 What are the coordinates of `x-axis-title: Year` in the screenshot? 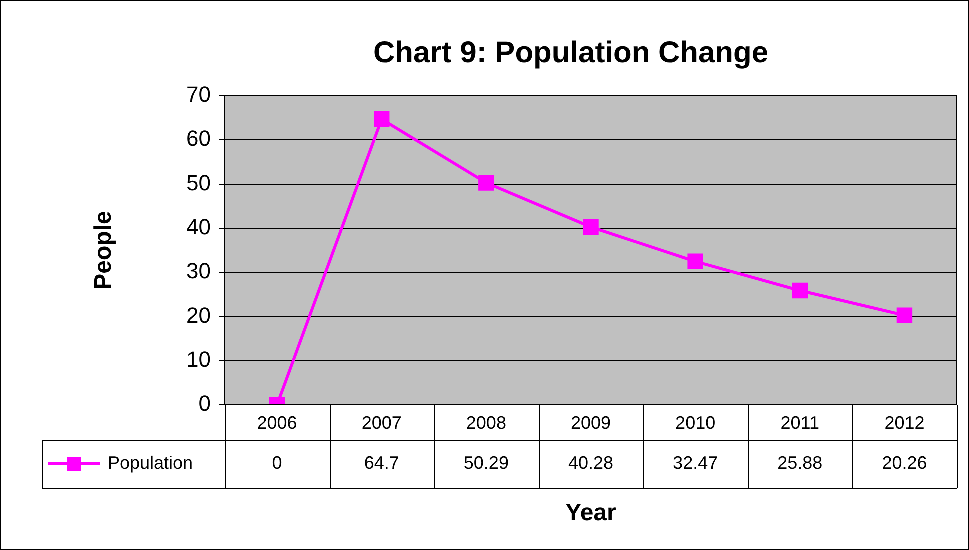 It's located at (591, 513).